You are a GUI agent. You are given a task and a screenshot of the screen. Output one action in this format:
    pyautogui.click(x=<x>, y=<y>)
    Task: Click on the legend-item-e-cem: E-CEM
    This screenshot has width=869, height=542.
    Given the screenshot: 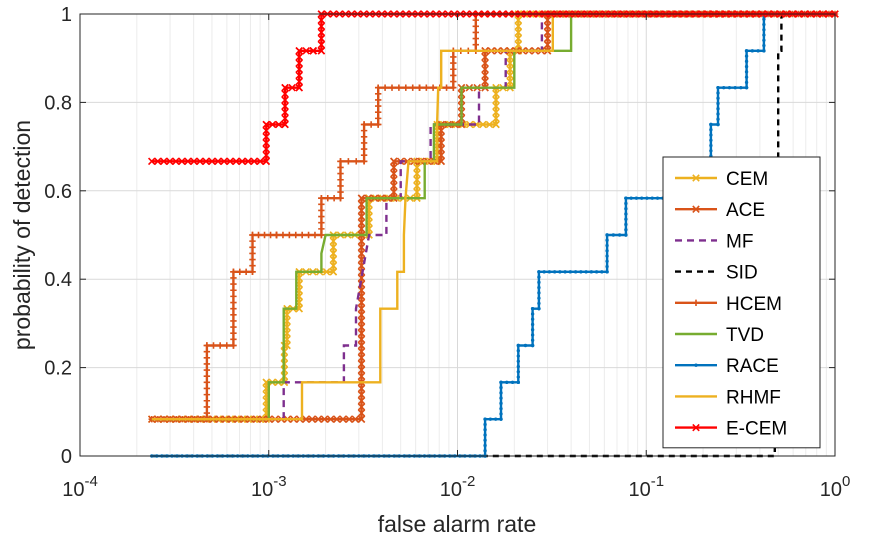 What is the action you would take?
    pyautogui.click(x=731, y=429)
    